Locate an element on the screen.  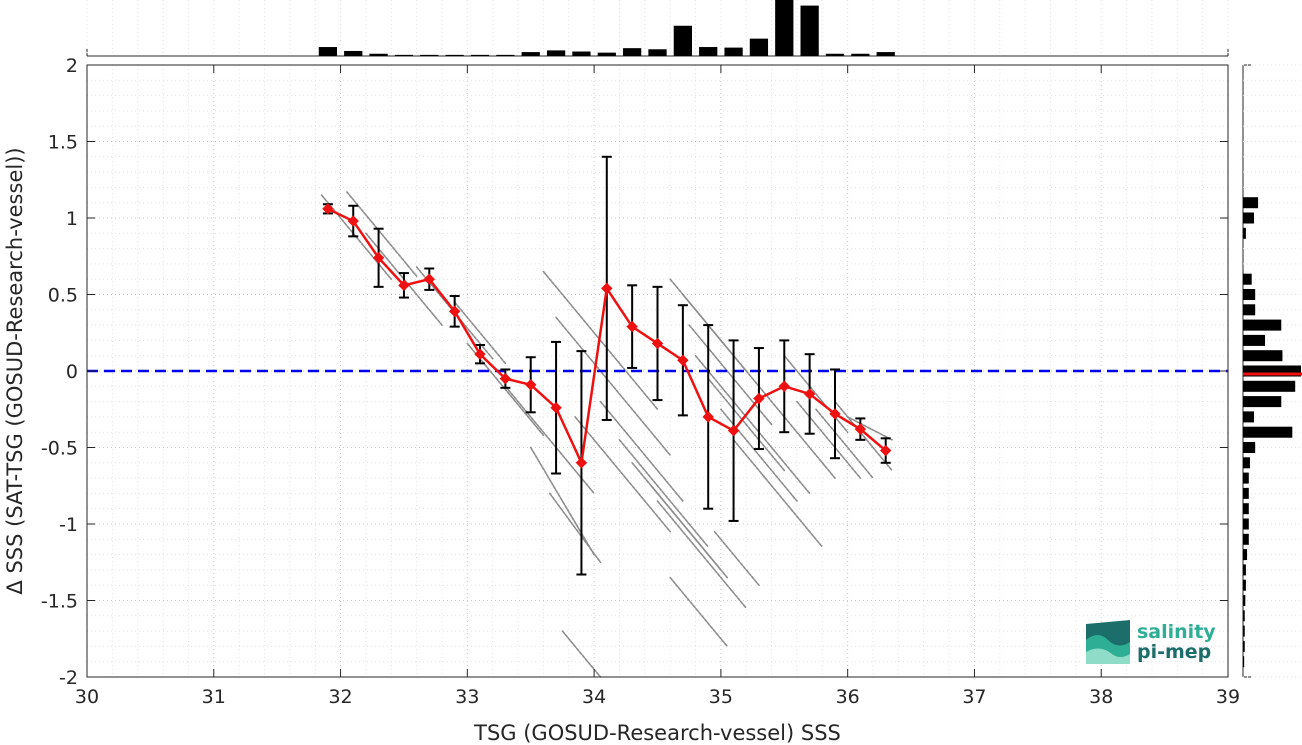
x-tick-label: 37 is located at coordinates (974, 697).